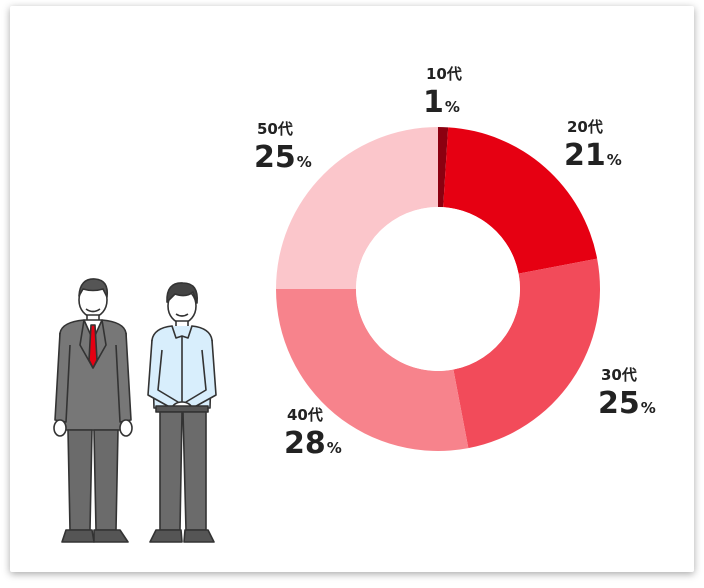 Image resolution: width=704 pixels, height=588 pixels. Describe the element at coordinates (627, 403) in the screenshot. I see `slice-value-3: 25%` at that location.